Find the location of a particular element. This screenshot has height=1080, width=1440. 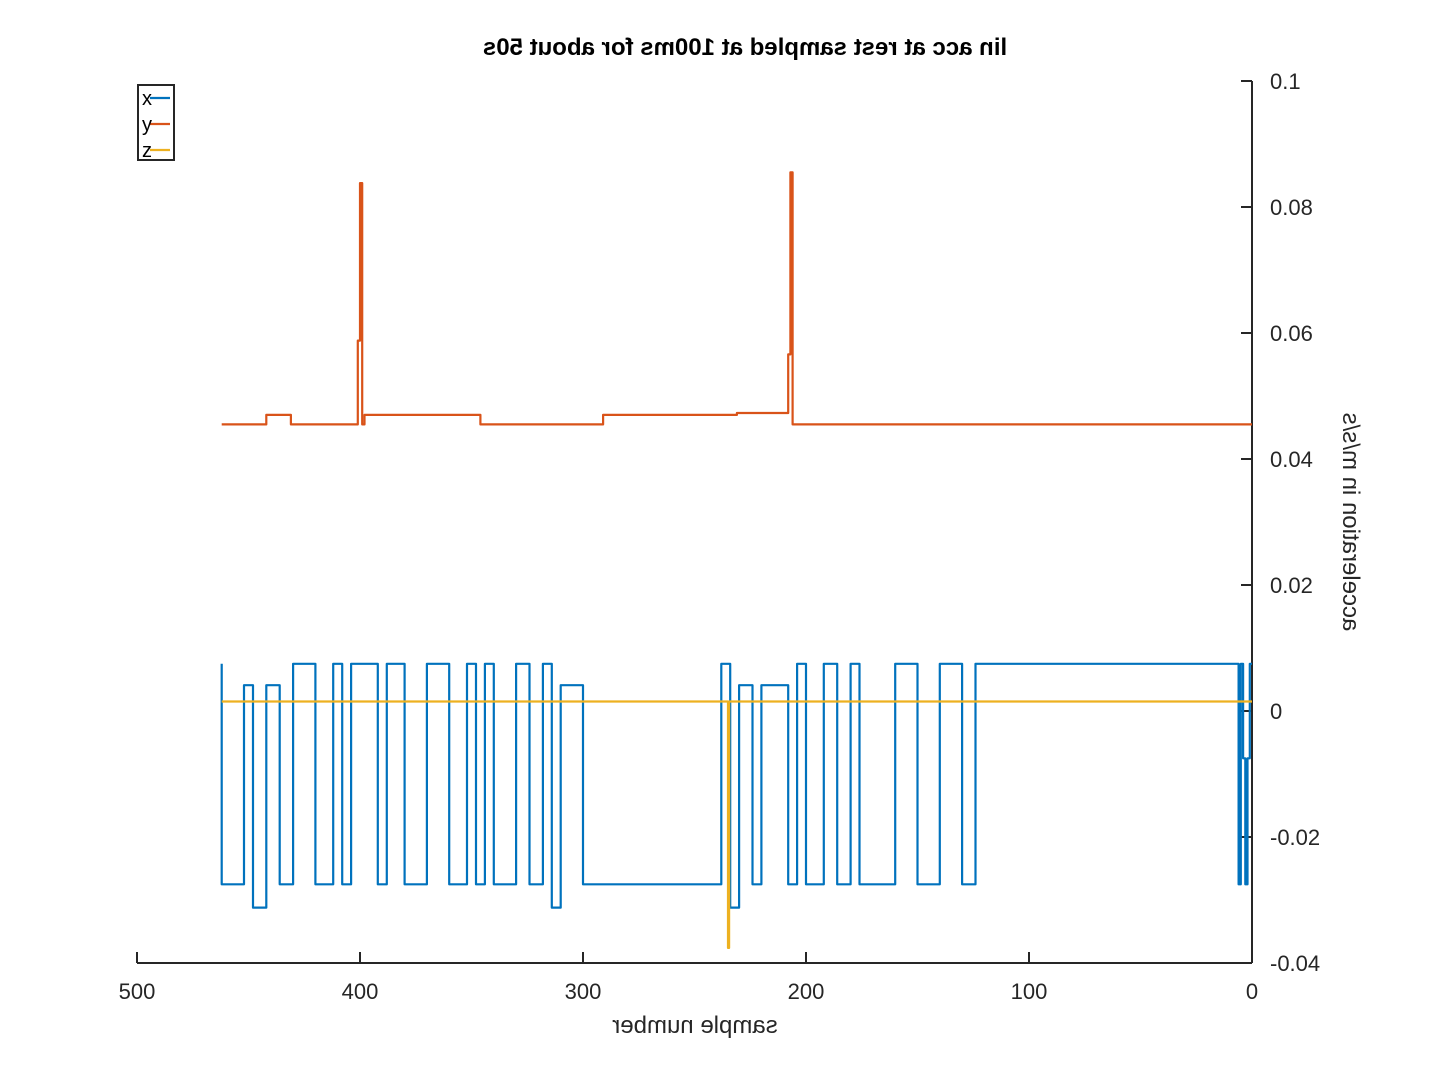

legend: xyz is located at coordinates (156, 123).